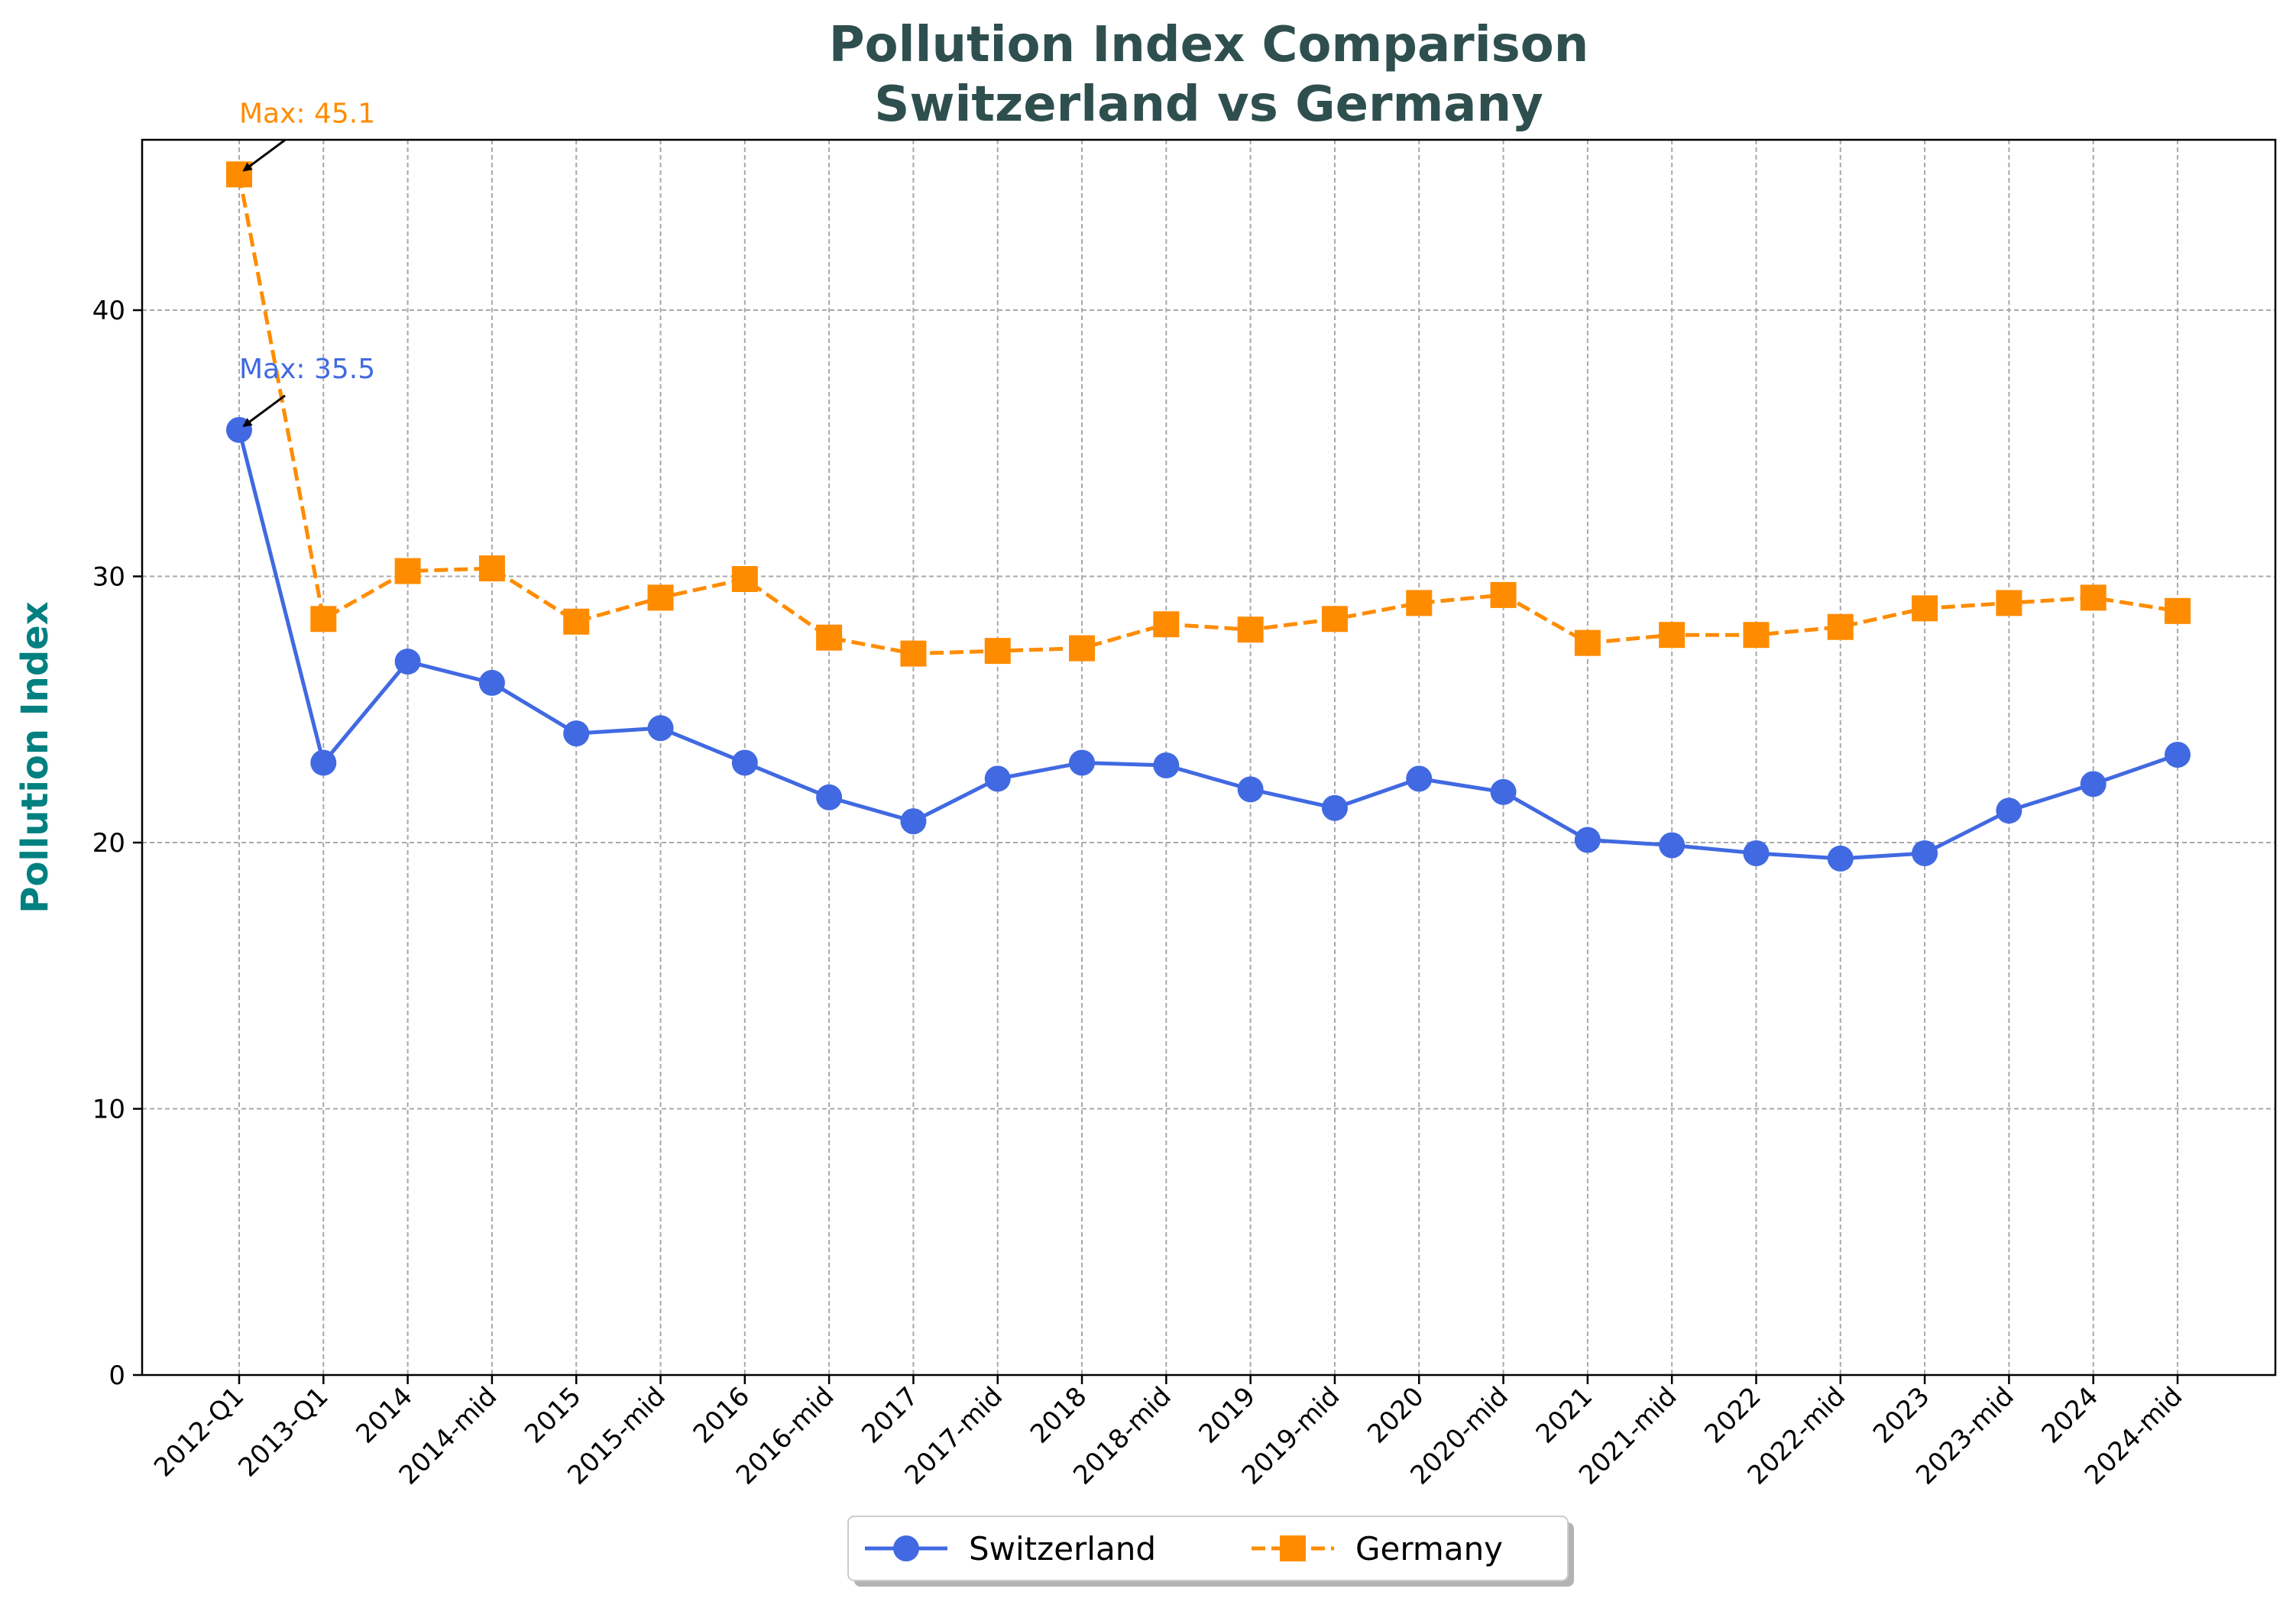 Image resolution: width=2296 pixels, height=1608 pixels. Describe the element at coordinates (109, 1110) in the screenshot. I see `y-tick-label: 10` at that location.